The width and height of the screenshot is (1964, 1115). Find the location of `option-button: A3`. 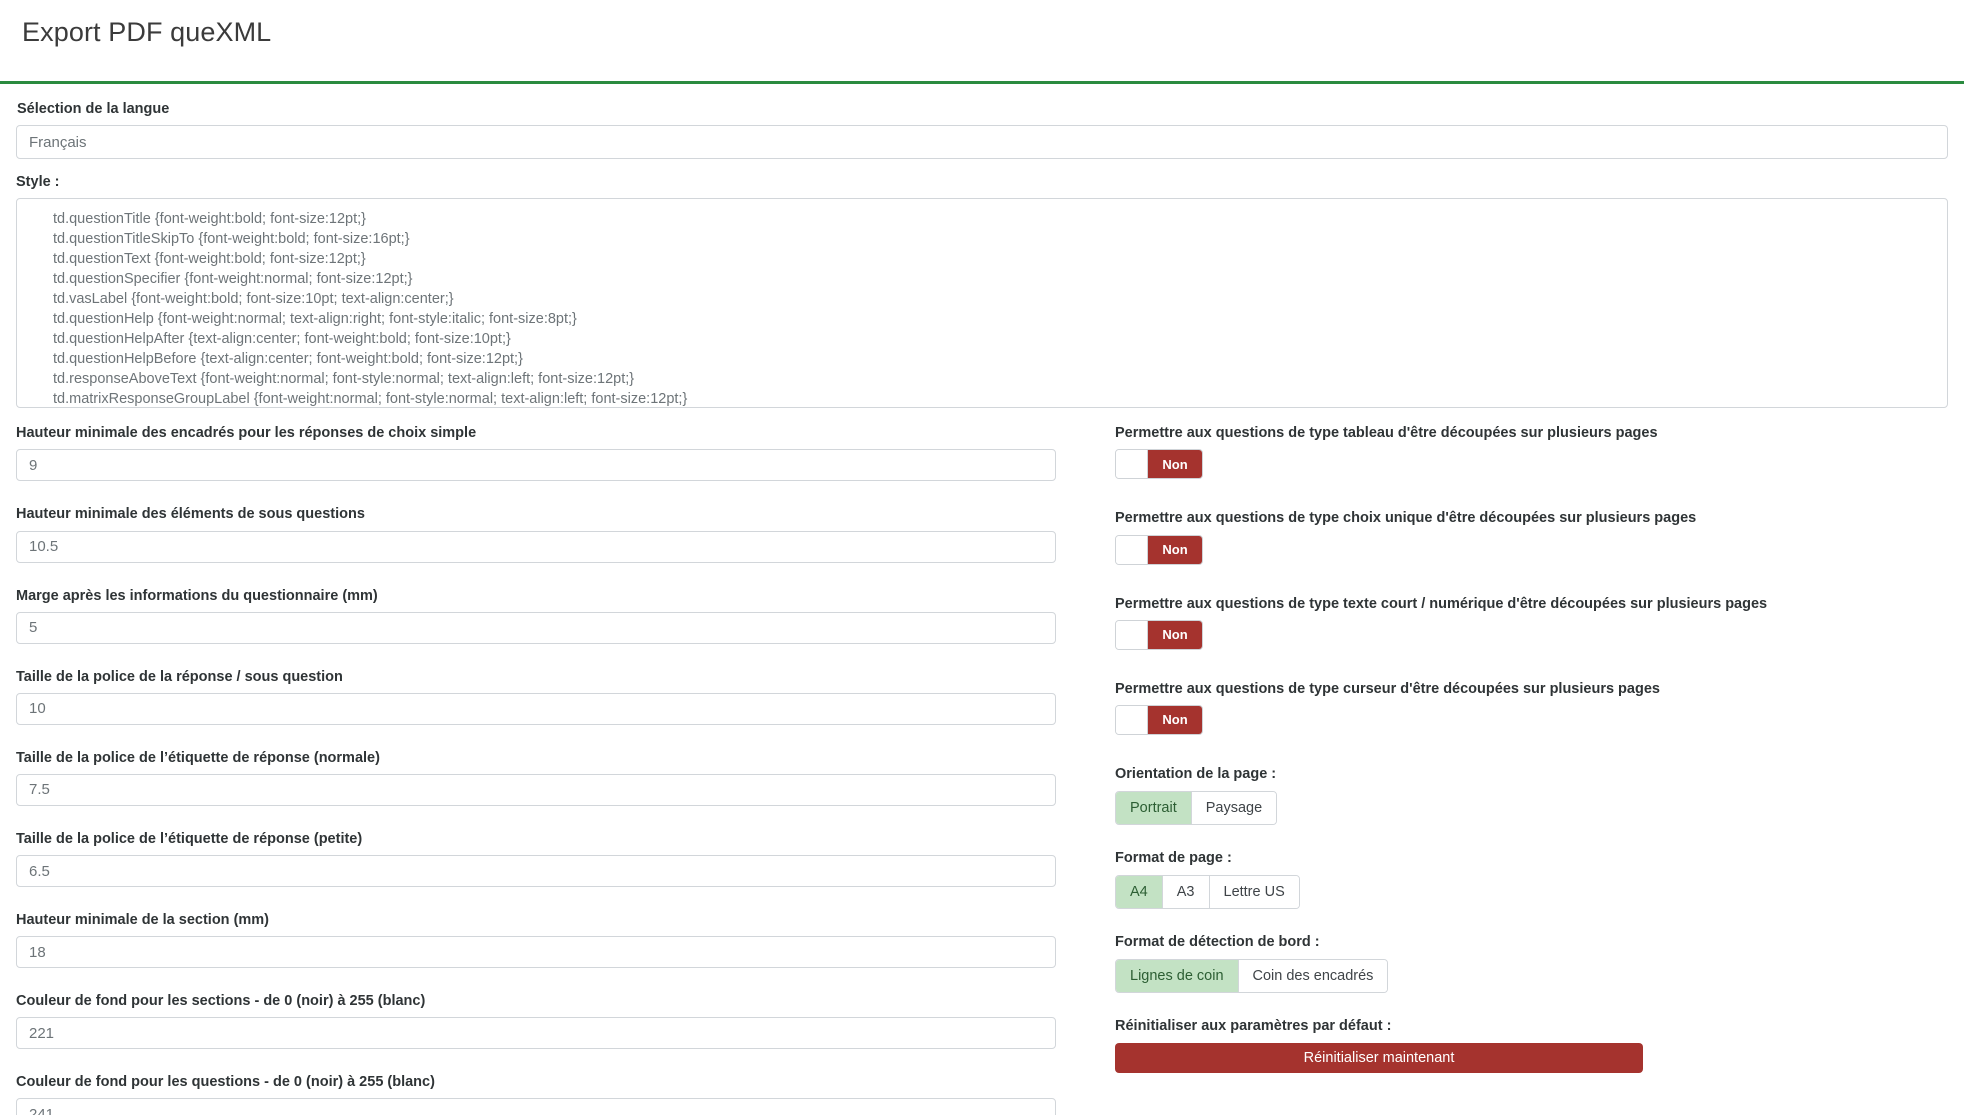

option-button: A3 is located at coordinates (1186, 892).